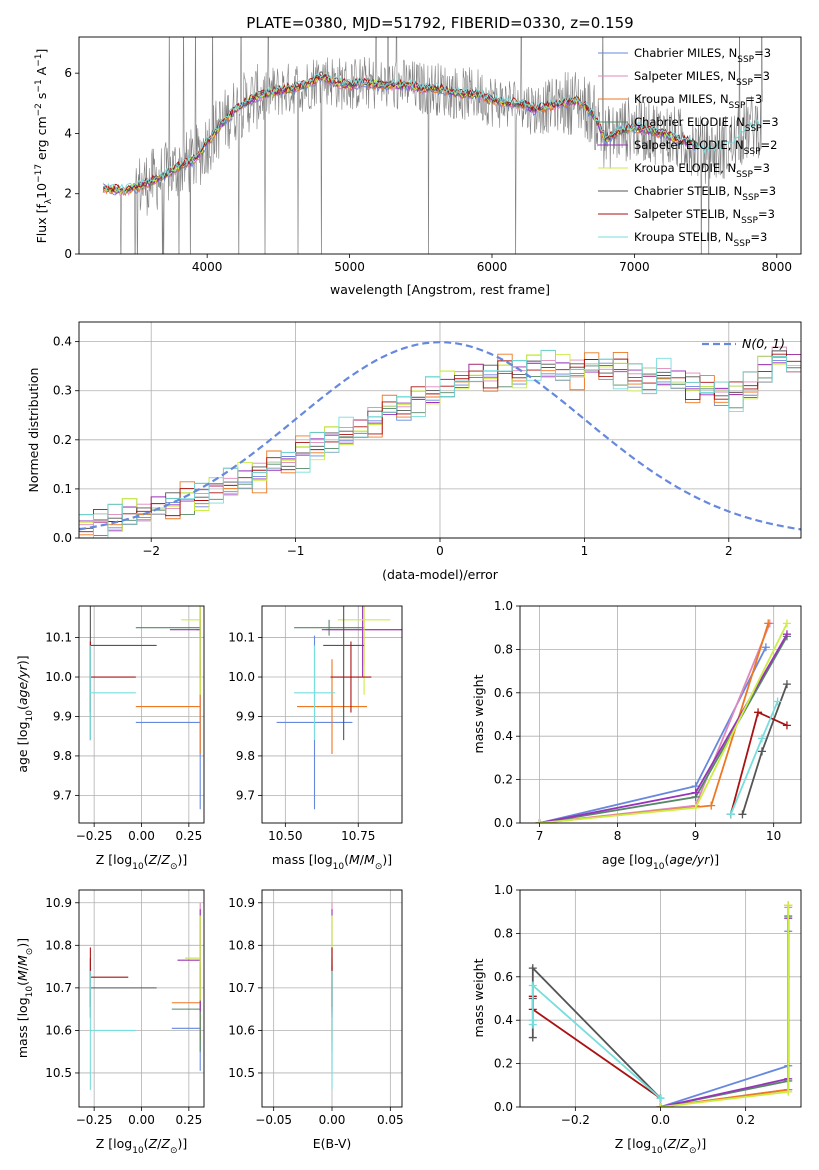  I want to click on mass-vs-ebv-panel: −0.05 0.00 0.05 10.5 10.6 10.7 10.8 10.9 E(B-V), so click(316, 1020).